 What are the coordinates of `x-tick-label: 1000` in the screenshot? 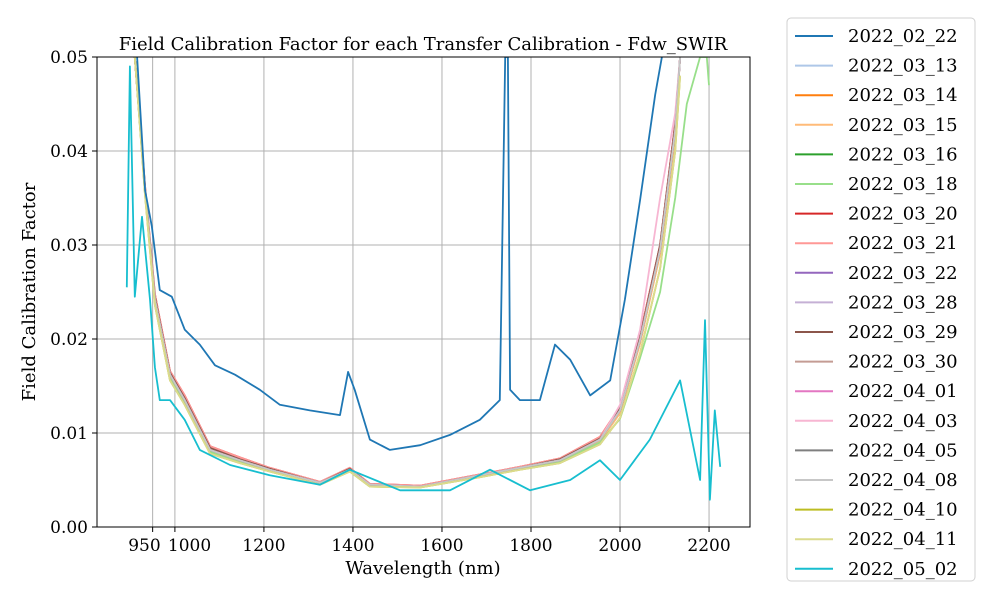 It's located at (189, 546).